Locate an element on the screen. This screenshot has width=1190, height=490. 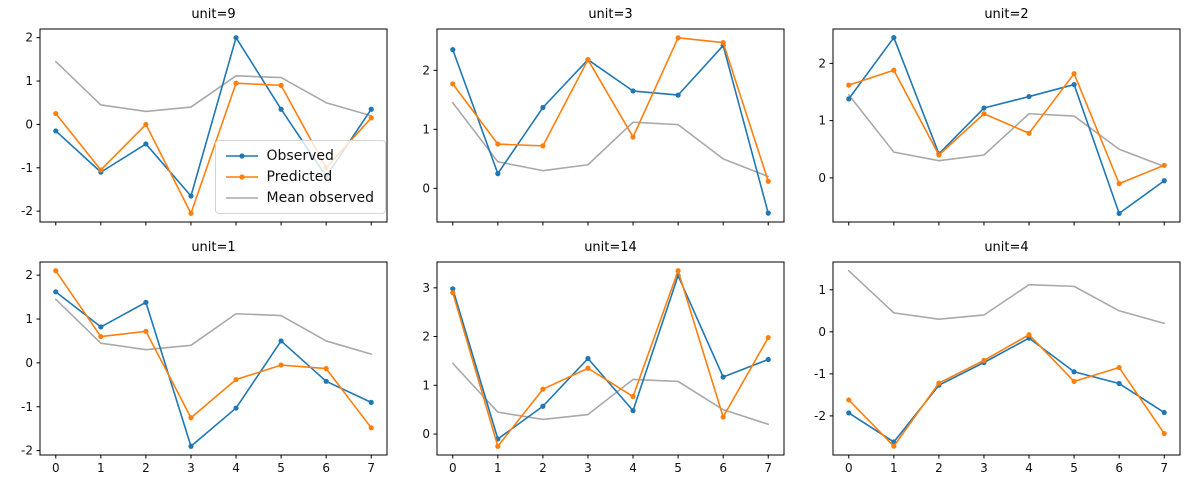
subplot-unit-14: unit=14 0 1 2 3 4 5 6 7 0 1 2 3 is located at coordinates (603, 357).